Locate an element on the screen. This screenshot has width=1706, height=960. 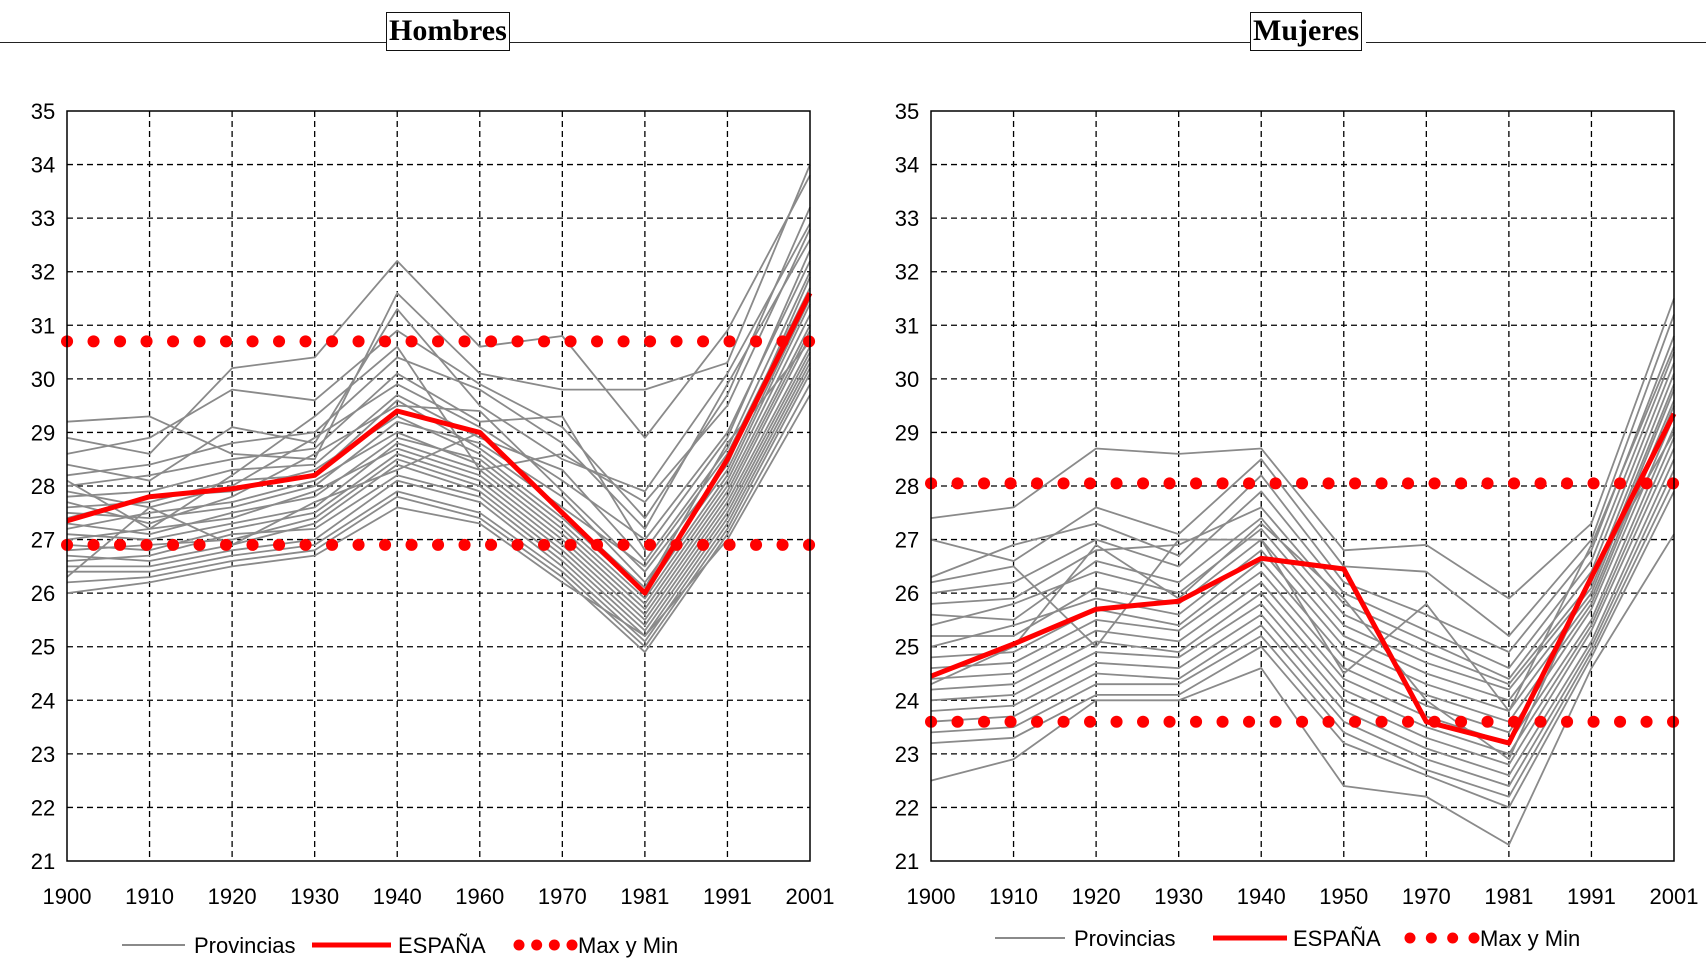
x-tick-label: 1970 is located at coordinates (562, 896).